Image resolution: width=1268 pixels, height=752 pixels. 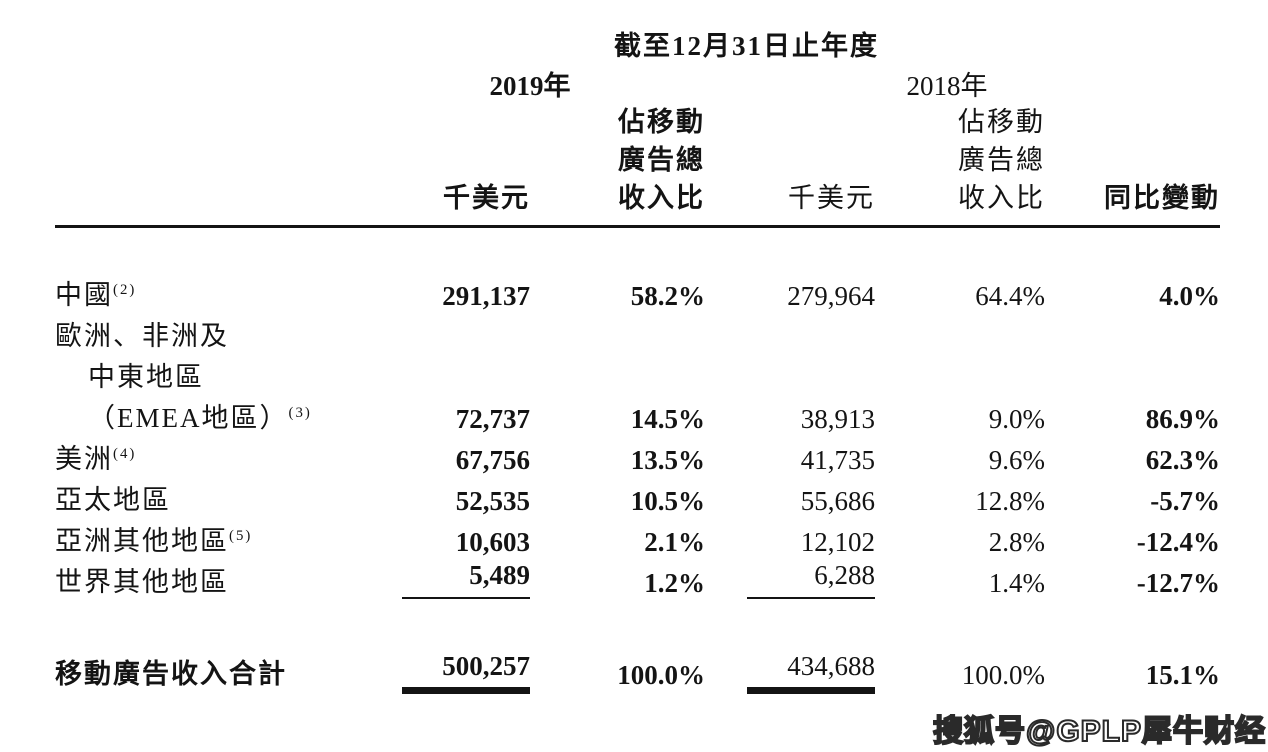 I want to click on total-value-2018: 434,688, so click(x=790, y=661).